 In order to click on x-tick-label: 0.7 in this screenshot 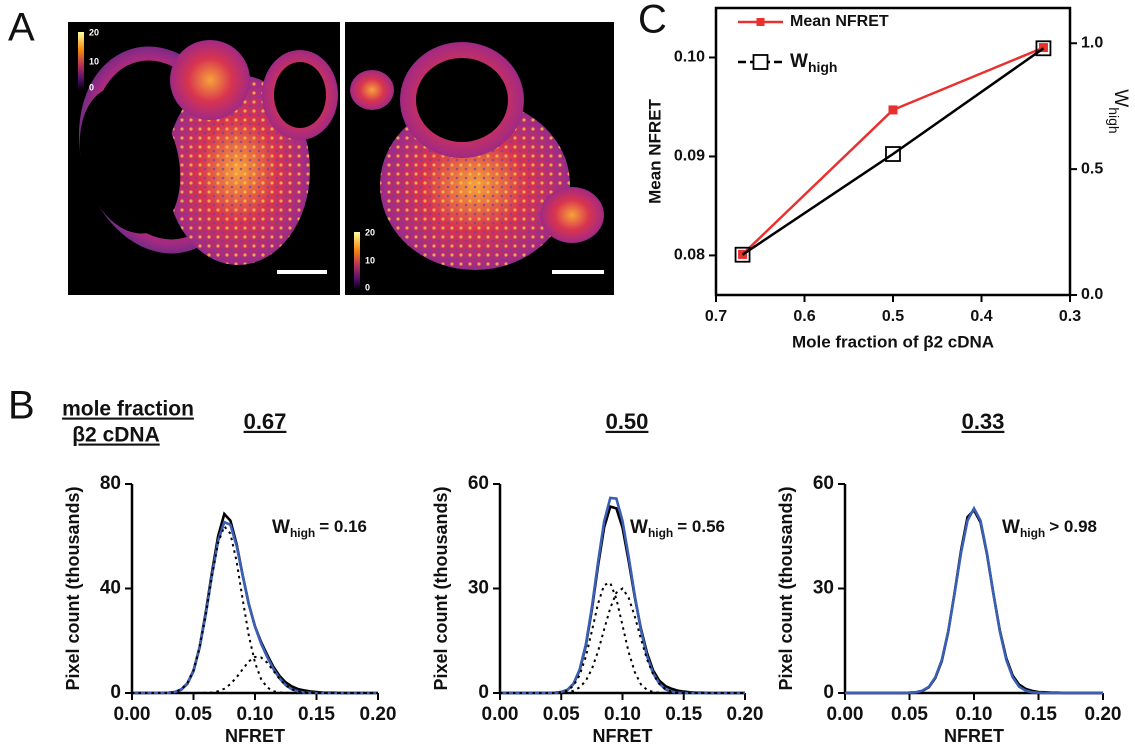, I will do `click(716, 316)`.